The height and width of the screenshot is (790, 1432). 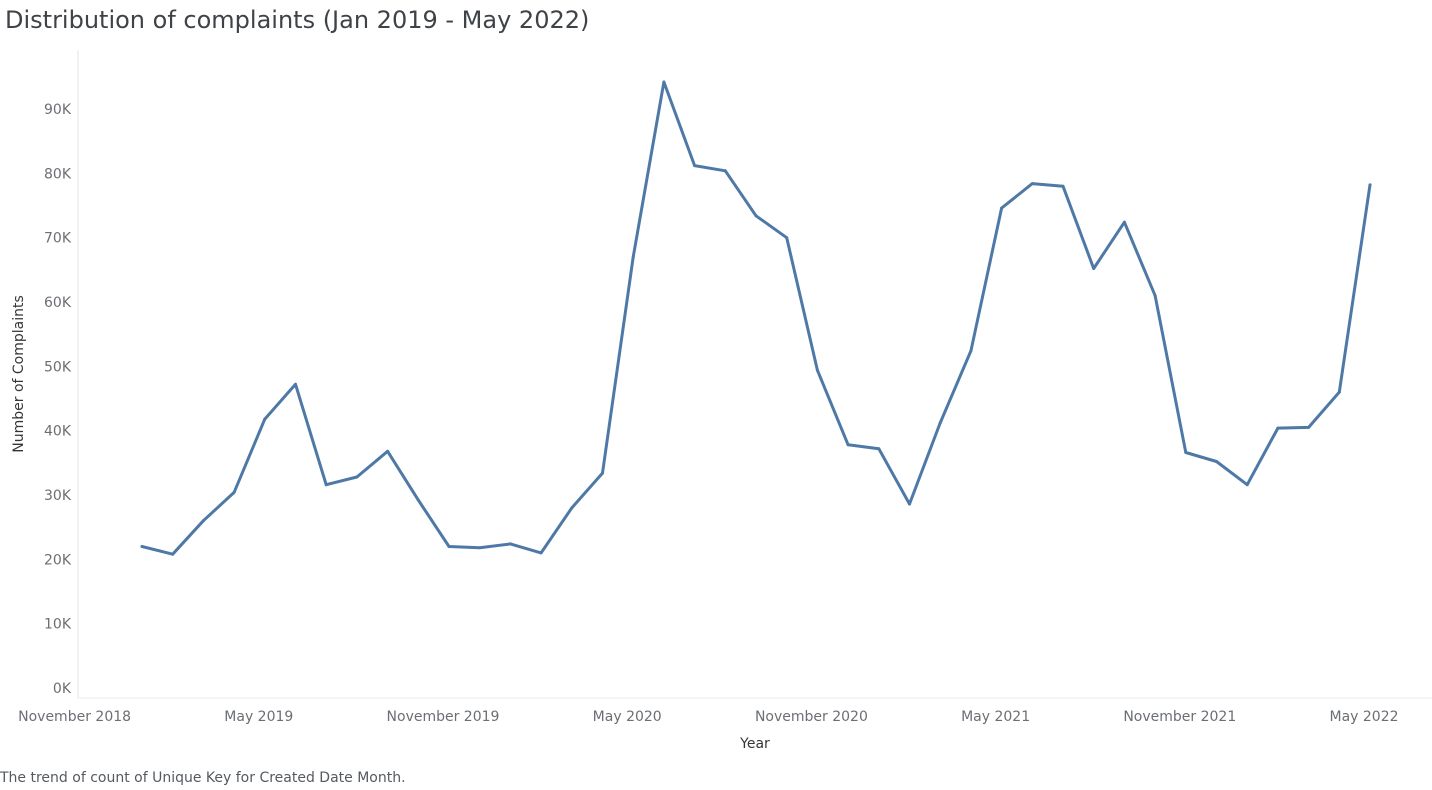 What do you see at coordinates (58, 496) in the screenshot?
I see `y-tick-label: 30K` at bounding box center [58, 496].